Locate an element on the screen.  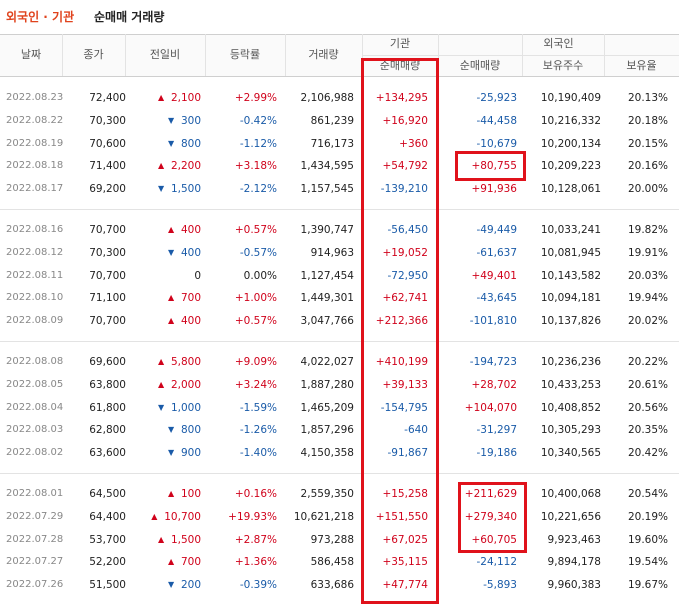
rate: +3.18% is located at coordinates (255, 166).